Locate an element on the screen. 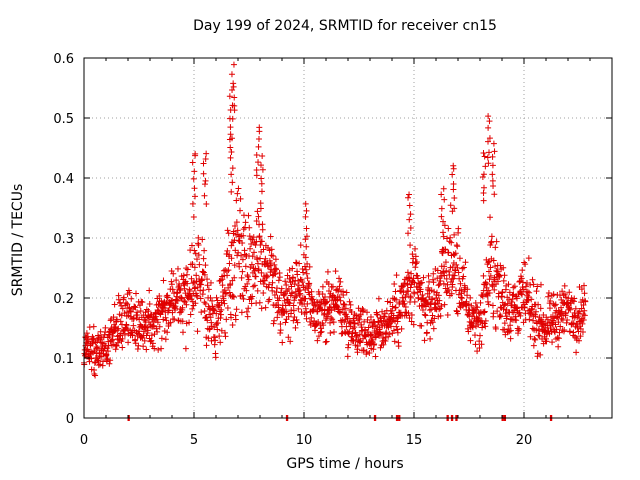 The height and width of the screenshot is (480, 640). x-tick-label: 5 is located at coordinates (194, 440).